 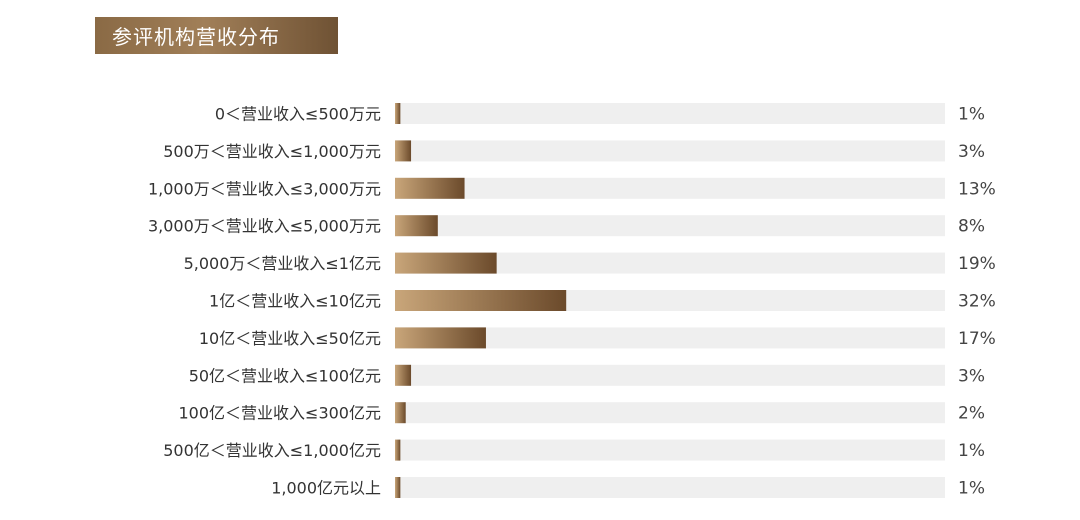 What do you see at coordinates (264, 226) in the screenshot?
I see `category-label: 3,000万＜营业收入≤5,000万元` at bounding box center [264, 226].